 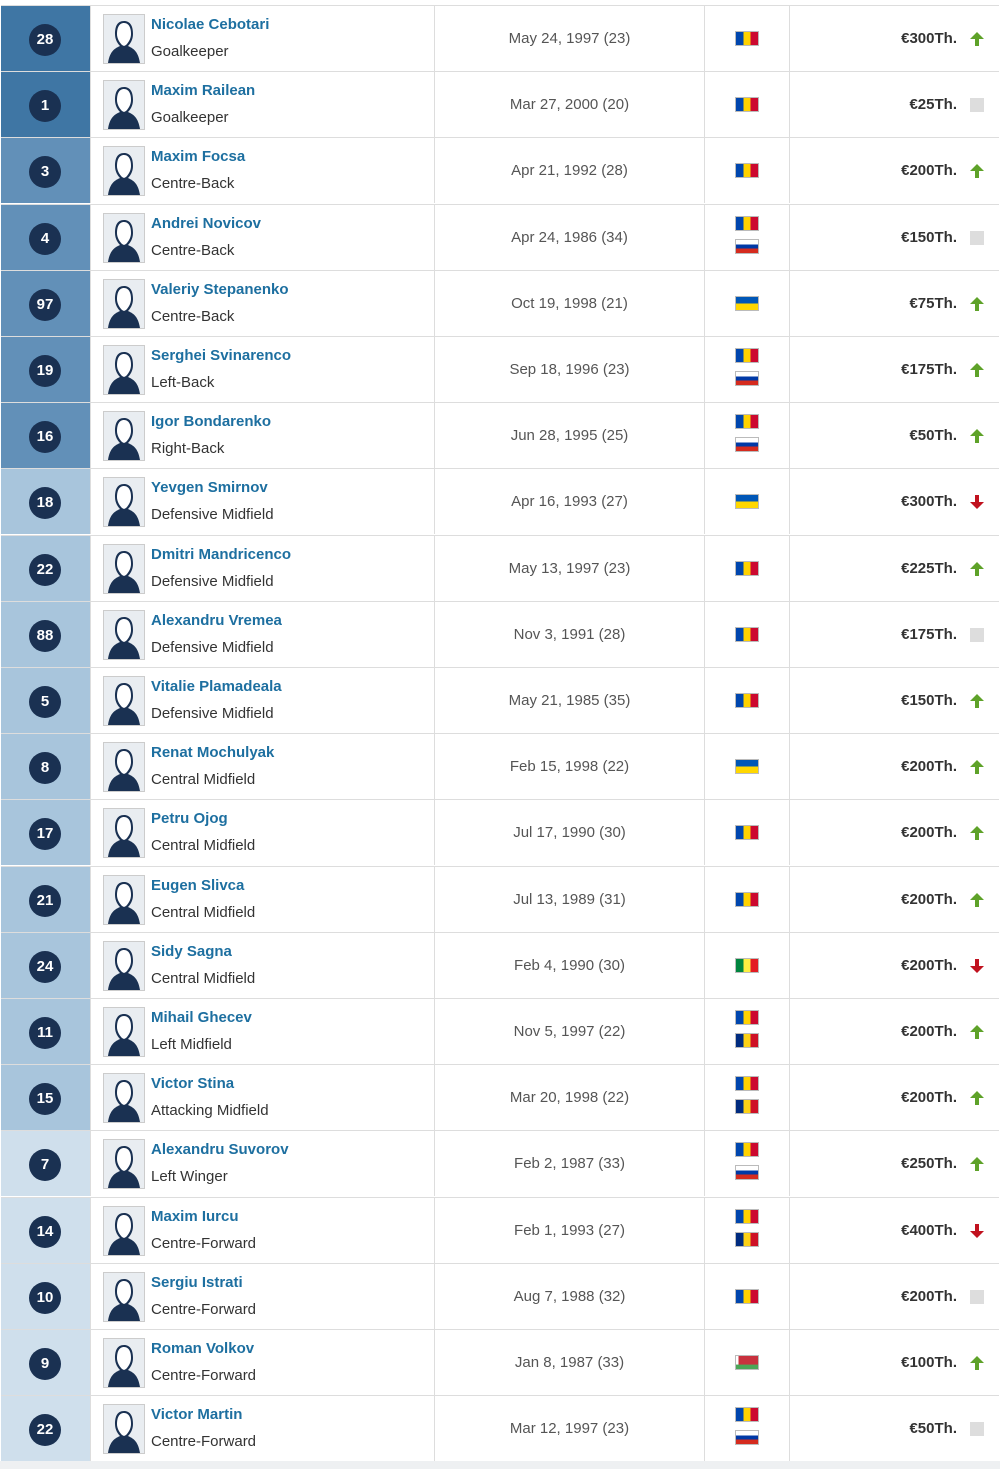 What do you see at coordinates (263, 502) in the screenshot?
I see `player-cell: Yevgen Smirnov Defensive Midfield` at bounding box center [263, 502].